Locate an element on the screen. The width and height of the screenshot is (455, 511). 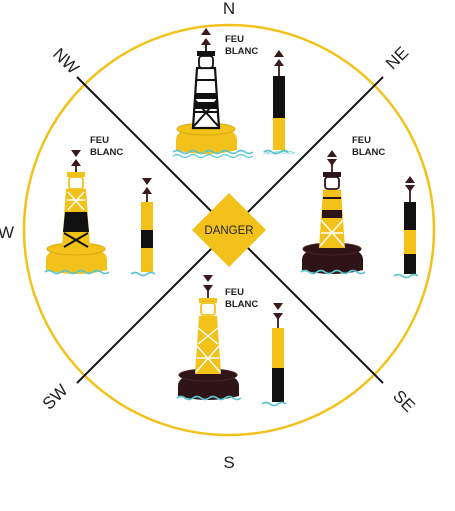
west-light-label-1: FEU is located at coordinates (99, 140).